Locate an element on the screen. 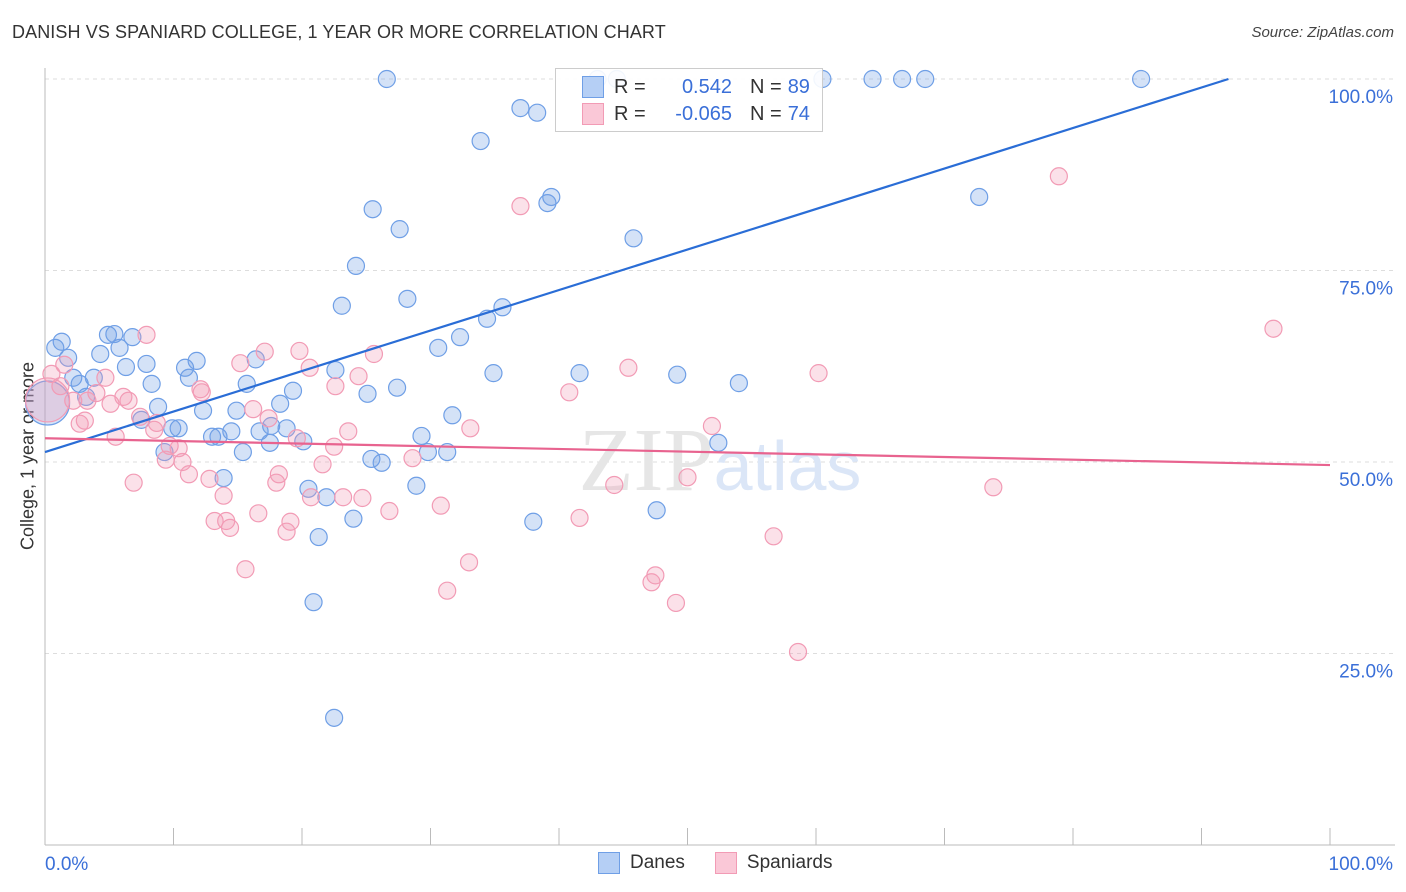  danes-n-value: 89 is located at coordinates (798, 86).